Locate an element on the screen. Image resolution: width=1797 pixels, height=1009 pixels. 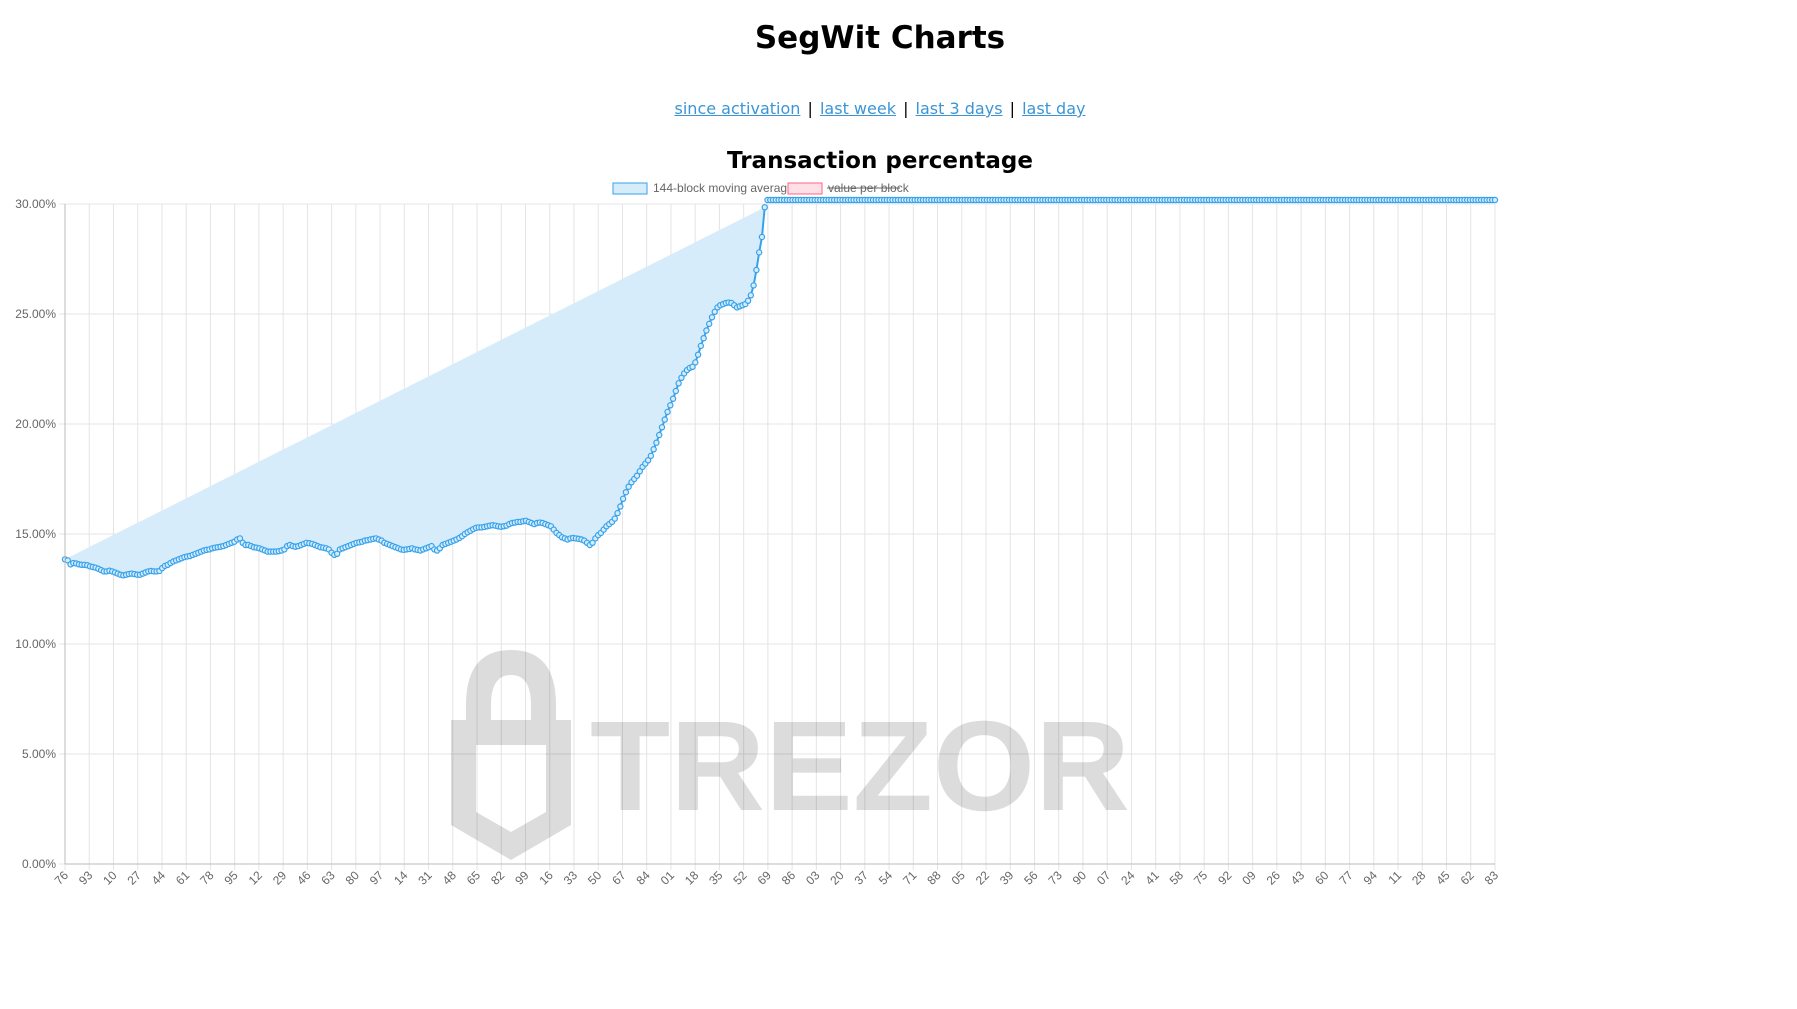
trezor-watermark: TREZOR is located at coordinates (790, 755).